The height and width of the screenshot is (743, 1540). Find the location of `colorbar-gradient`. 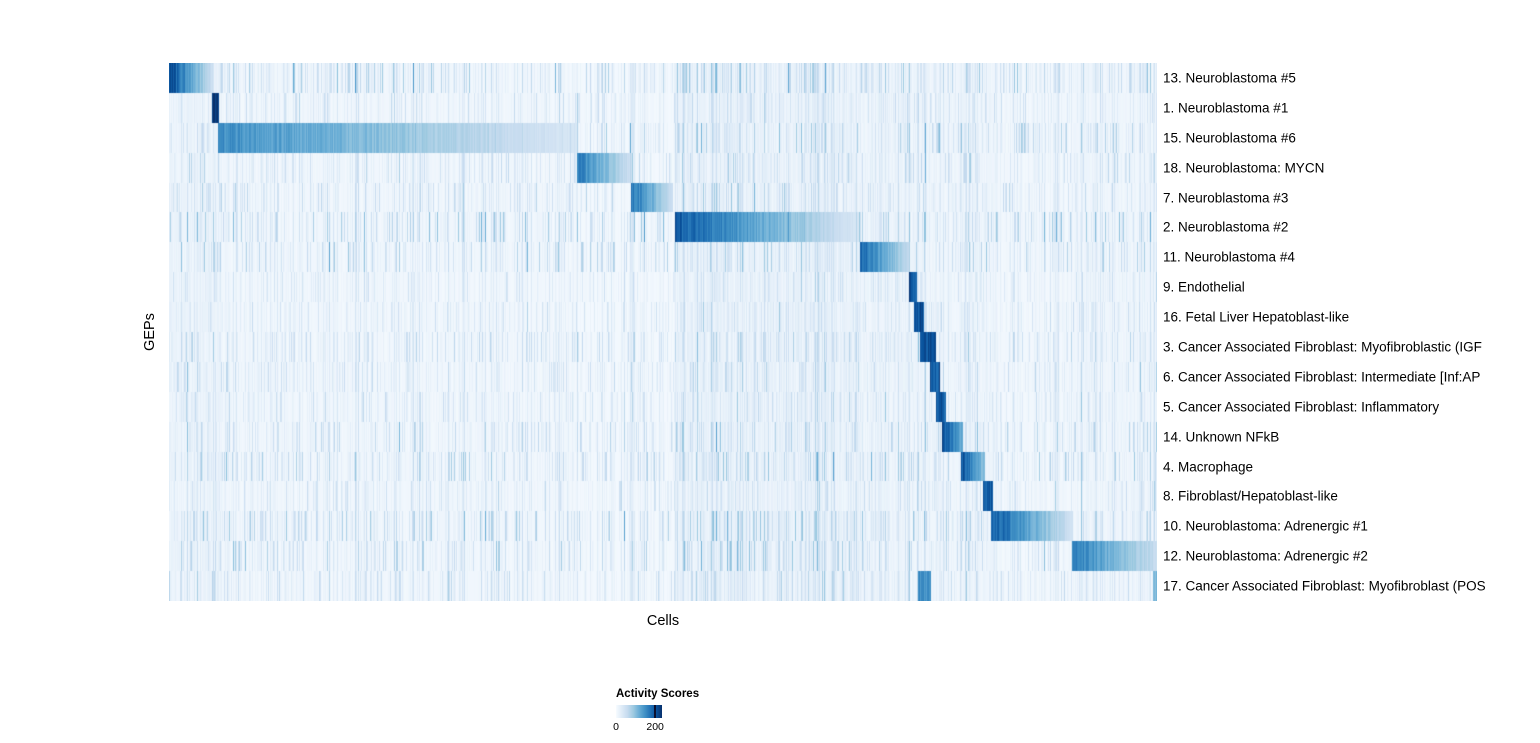

colorbar-gradient is located at coordinates (639, 711).